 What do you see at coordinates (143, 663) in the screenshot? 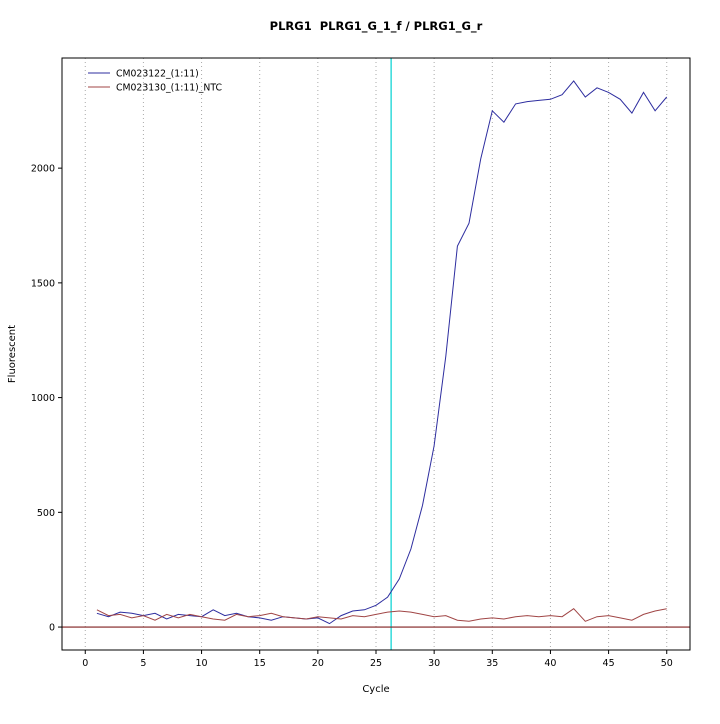
I see `x-tick-label: 5` at bounding box center [143, 663].